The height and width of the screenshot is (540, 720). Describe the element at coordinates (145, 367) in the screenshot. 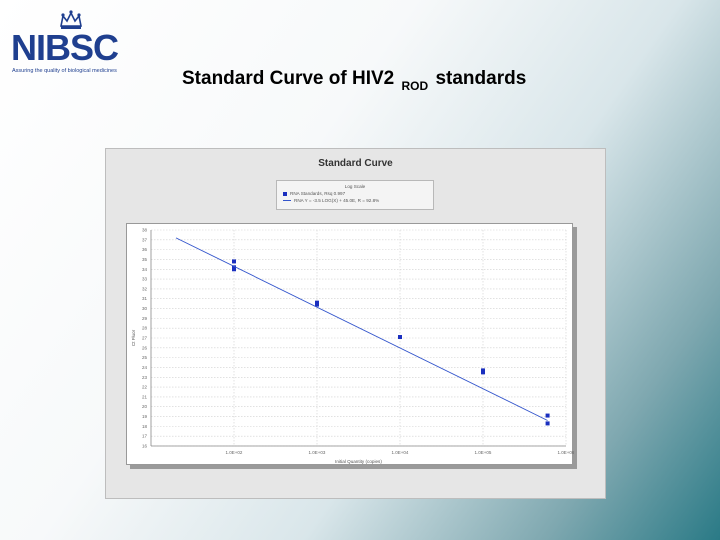

I see `y-tick-label: 24` at that location.